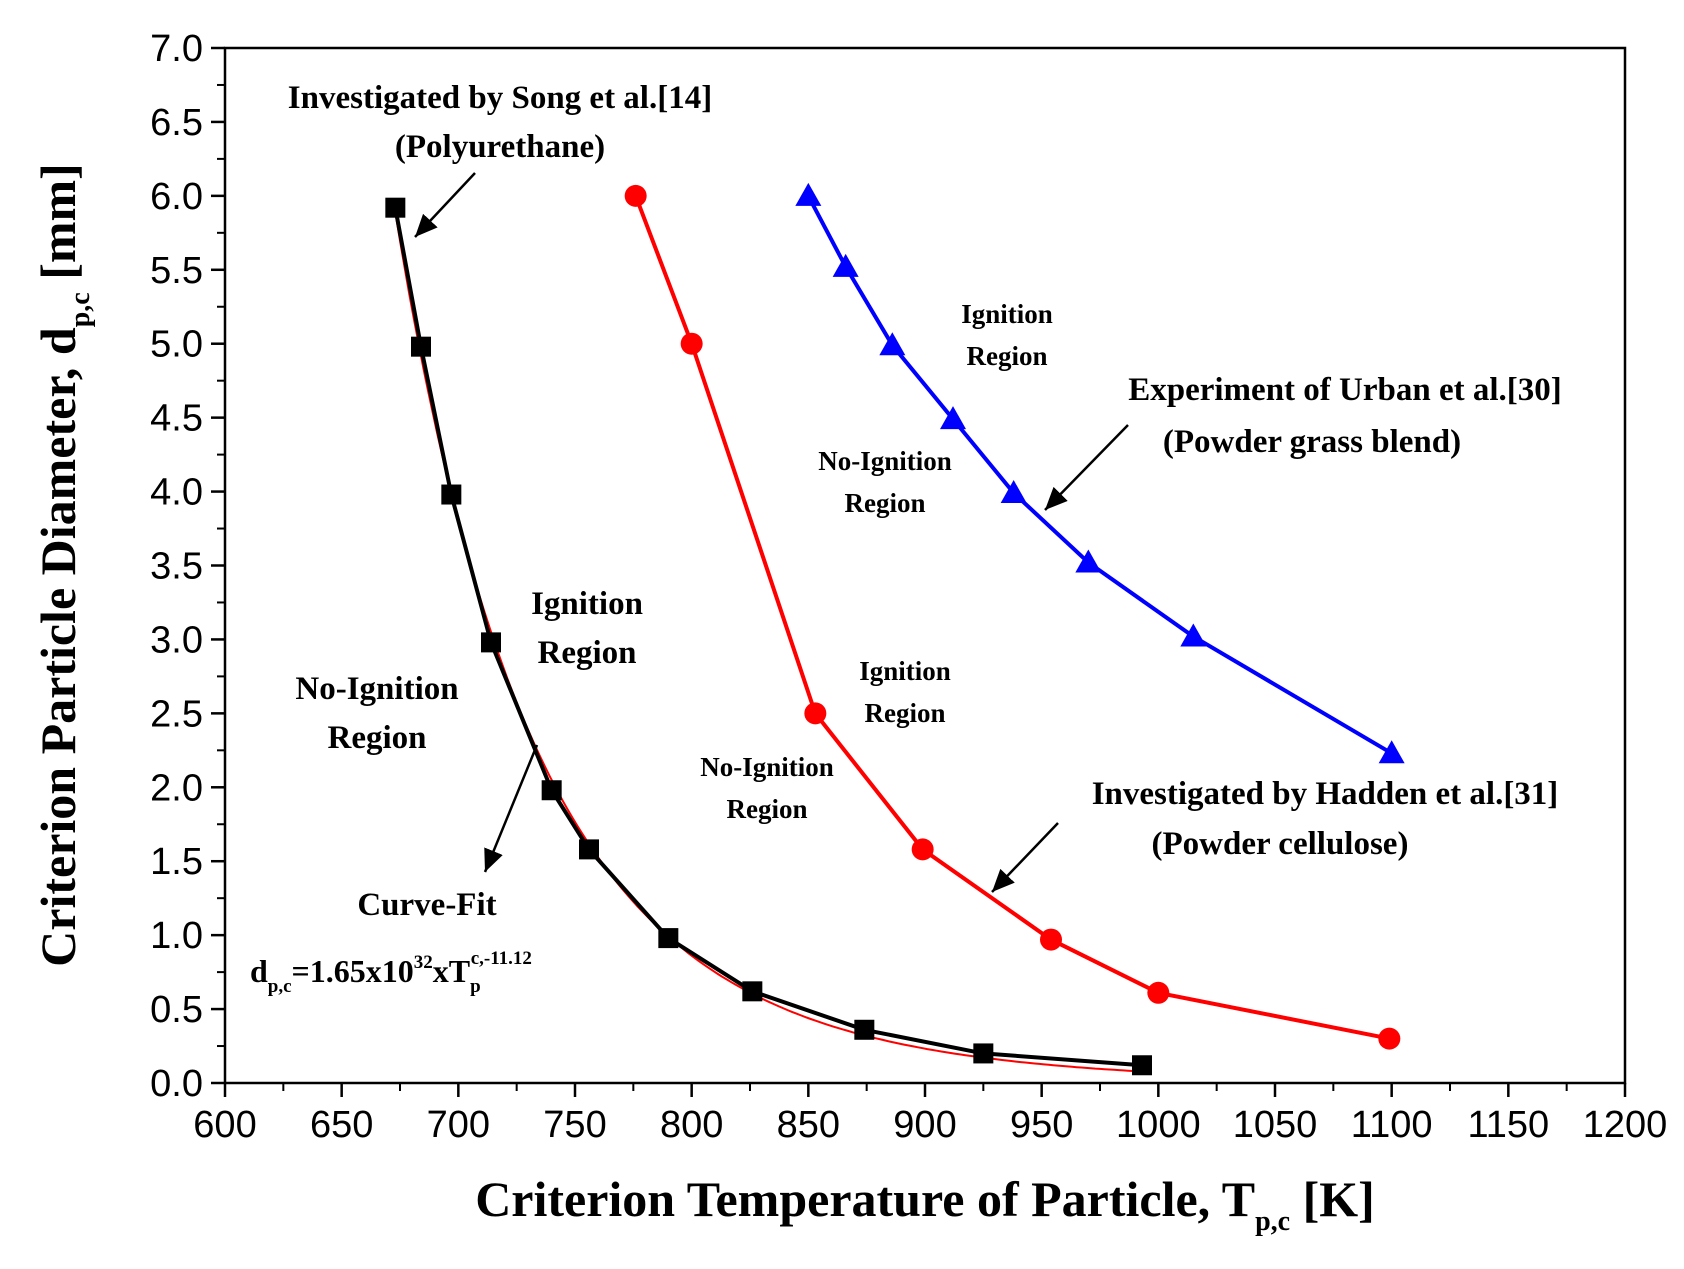 The width and height of the screenshot is (1684, 1269). What do you see at coordinates (1508, 1125) in the screenshot?
I see `x-tick-label: 1150` at bounding box center [1508, 1125].